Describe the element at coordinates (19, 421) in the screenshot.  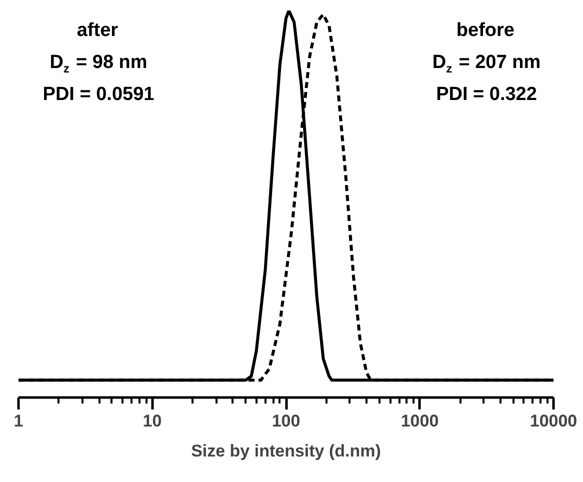
I see `x-tick-label: 1` at that location.